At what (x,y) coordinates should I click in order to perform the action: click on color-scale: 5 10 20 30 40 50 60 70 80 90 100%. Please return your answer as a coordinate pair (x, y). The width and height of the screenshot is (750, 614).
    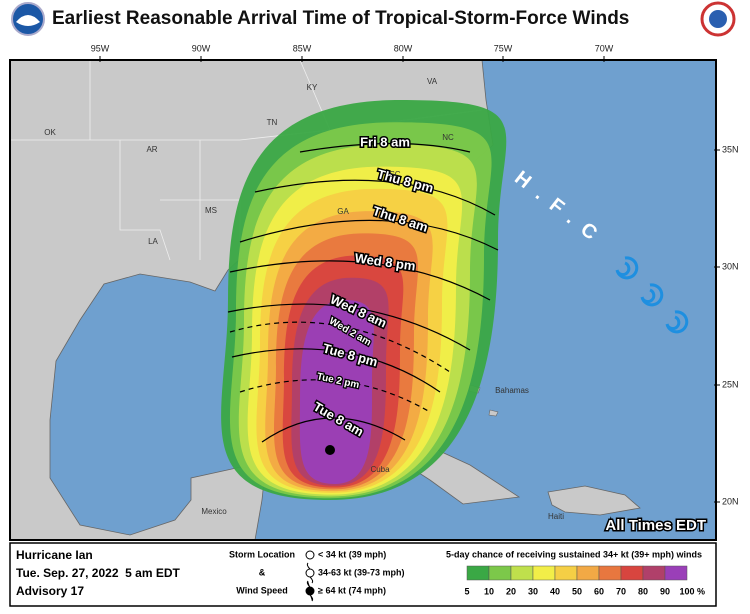
    Looking at the image, I should click on (584, 580).